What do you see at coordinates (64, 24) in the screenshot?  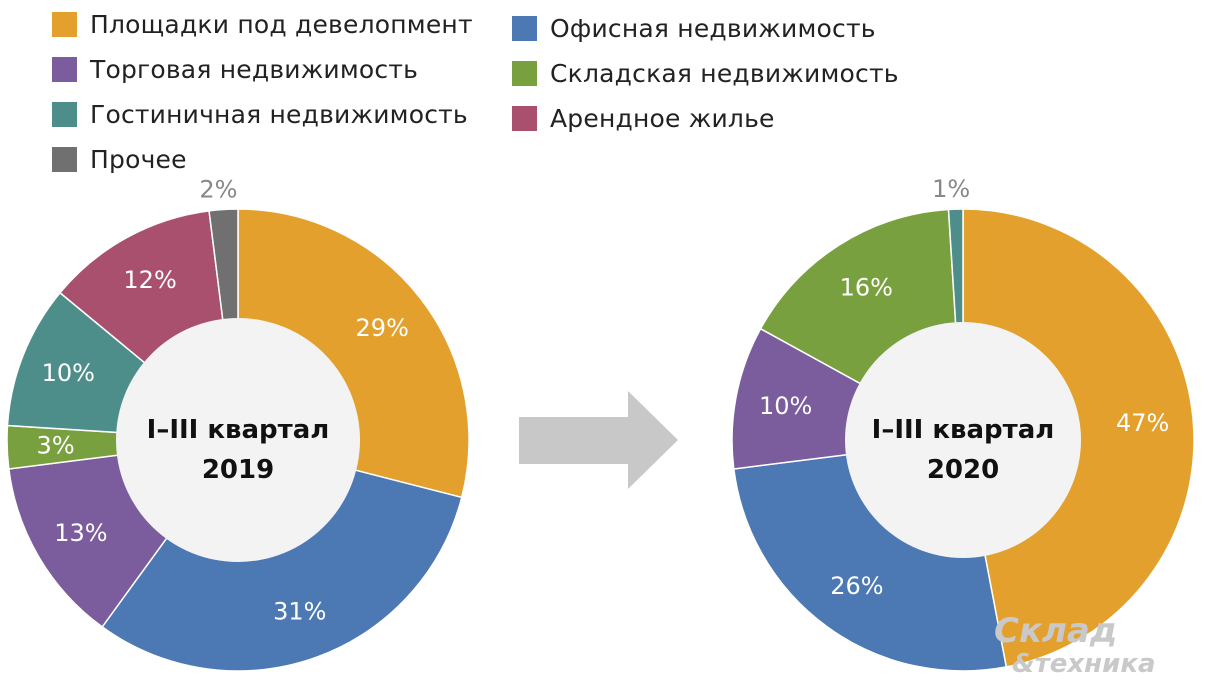 I see `legend-swatch-dev` at bounding box center [64, 24].